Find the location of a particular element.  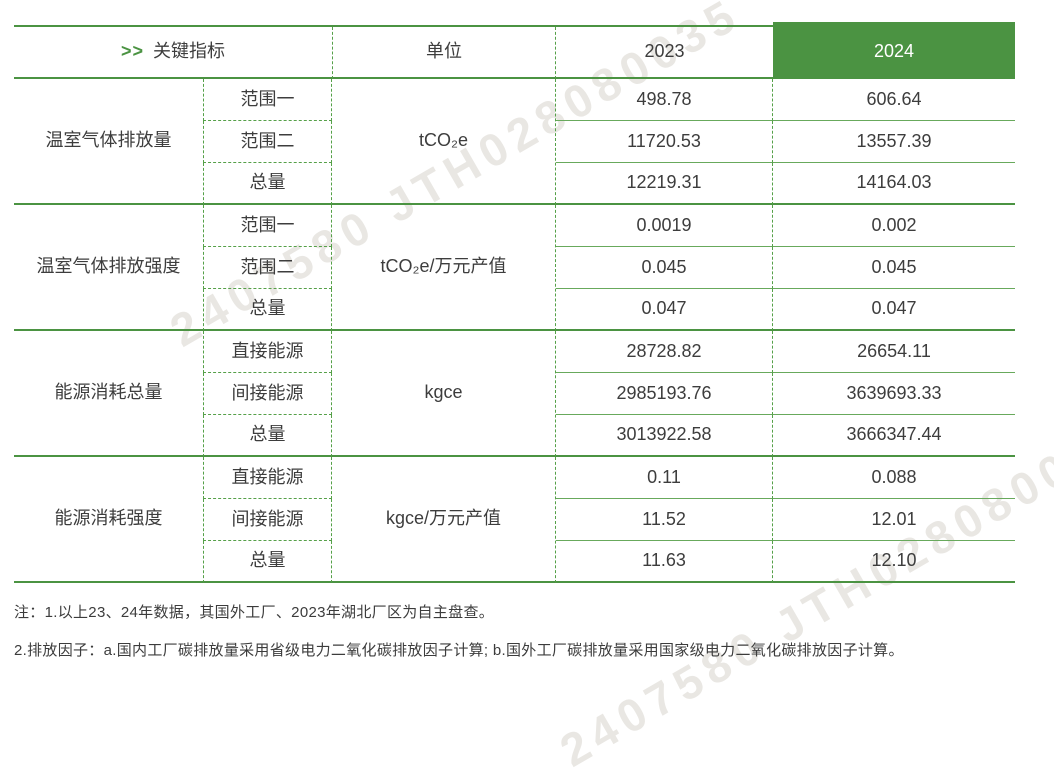

value-2024: 26654.11 is located at coordinates (894, 352).